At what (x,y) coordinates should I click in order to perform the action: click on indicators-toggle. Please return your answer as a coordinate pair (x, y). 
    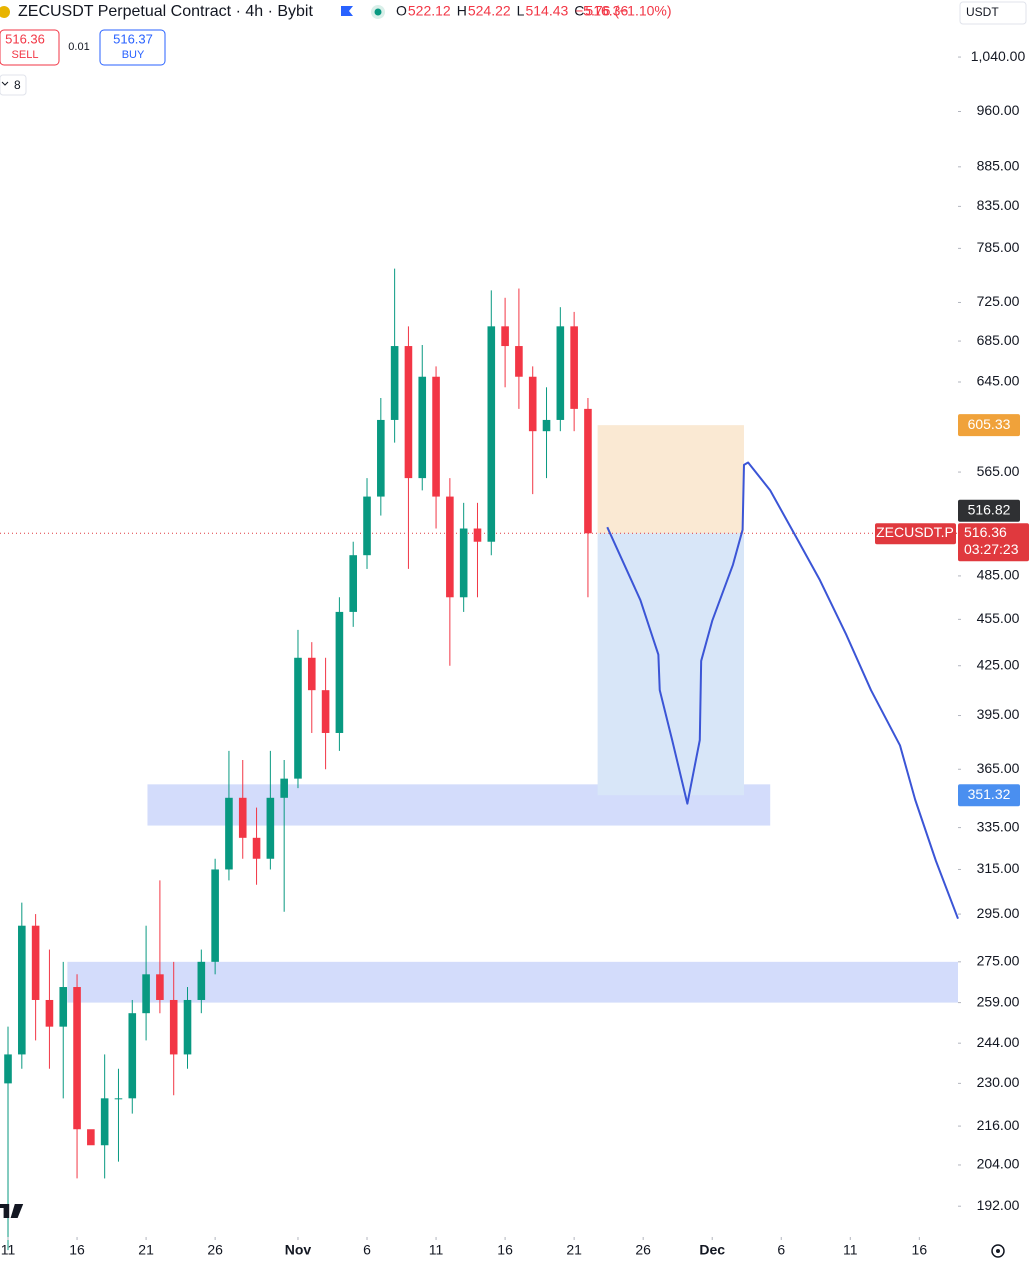
    Looking at the image, I should click on (13, 85).